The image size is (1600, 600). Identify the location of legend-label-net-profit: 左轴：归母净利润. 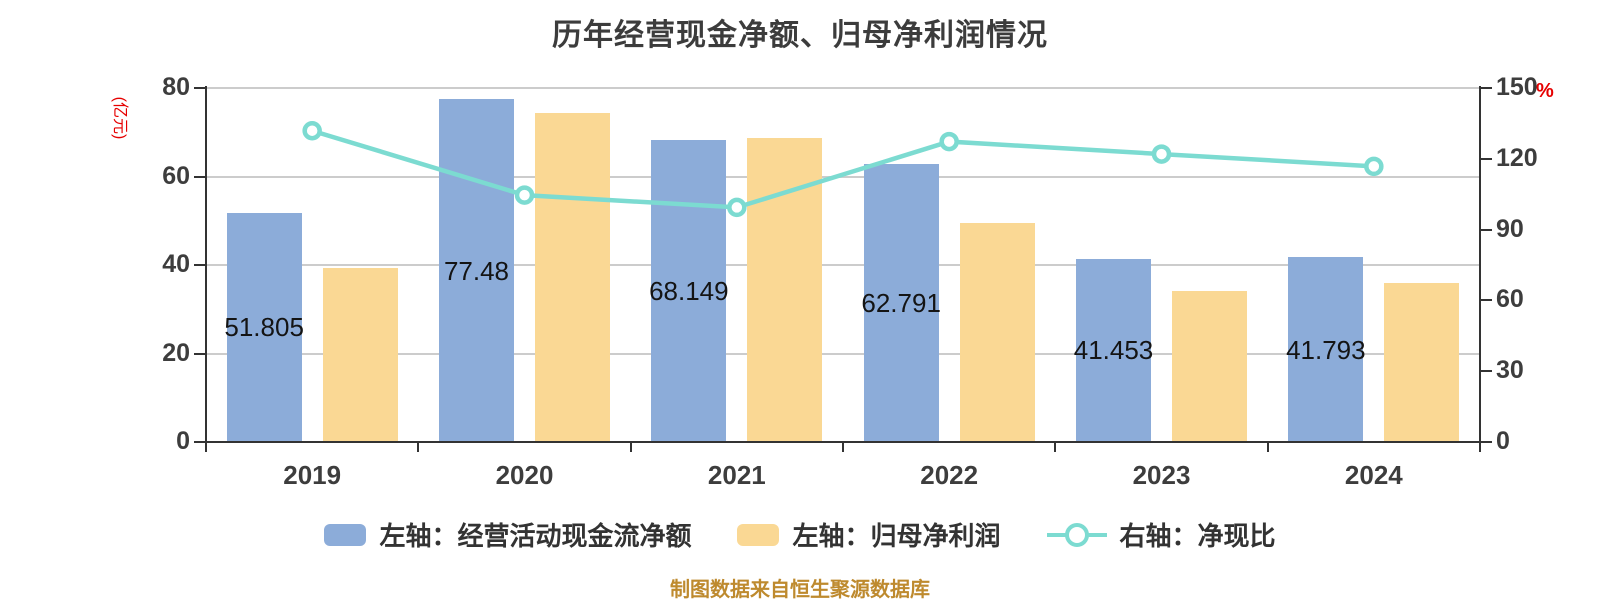
(896, 536).